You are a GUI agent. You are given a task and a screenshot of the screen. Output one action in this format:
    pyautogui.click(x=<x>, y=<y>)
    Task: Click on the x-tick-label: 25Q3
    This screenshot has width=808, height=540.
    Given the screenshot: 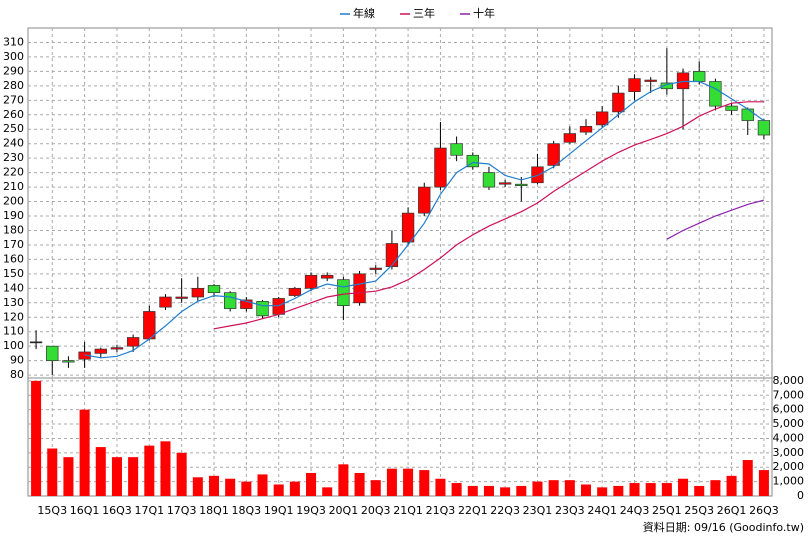 What is the action you would take?
    pyautogui.click(x=699, y=510)
    